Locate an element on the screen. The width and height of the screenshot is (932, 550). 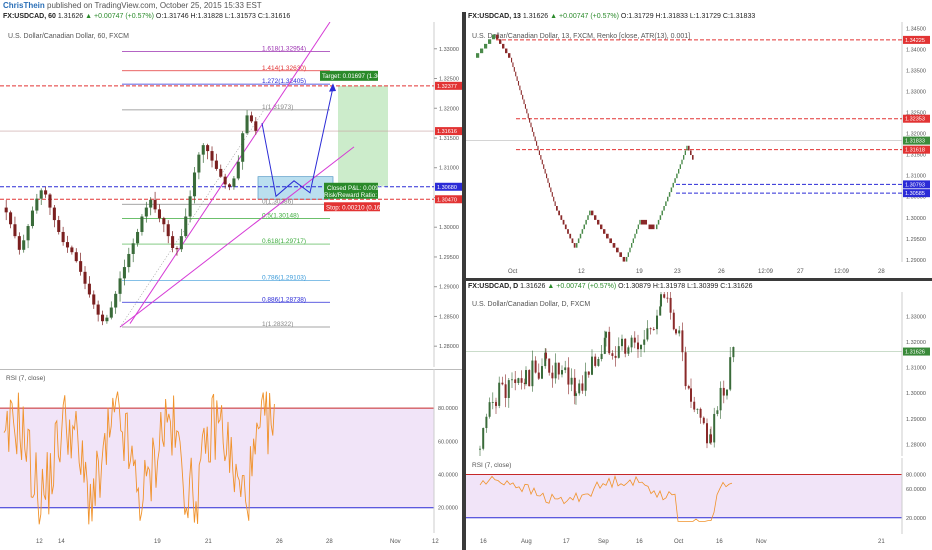
rsi-line is located at coordinates (139, 458).